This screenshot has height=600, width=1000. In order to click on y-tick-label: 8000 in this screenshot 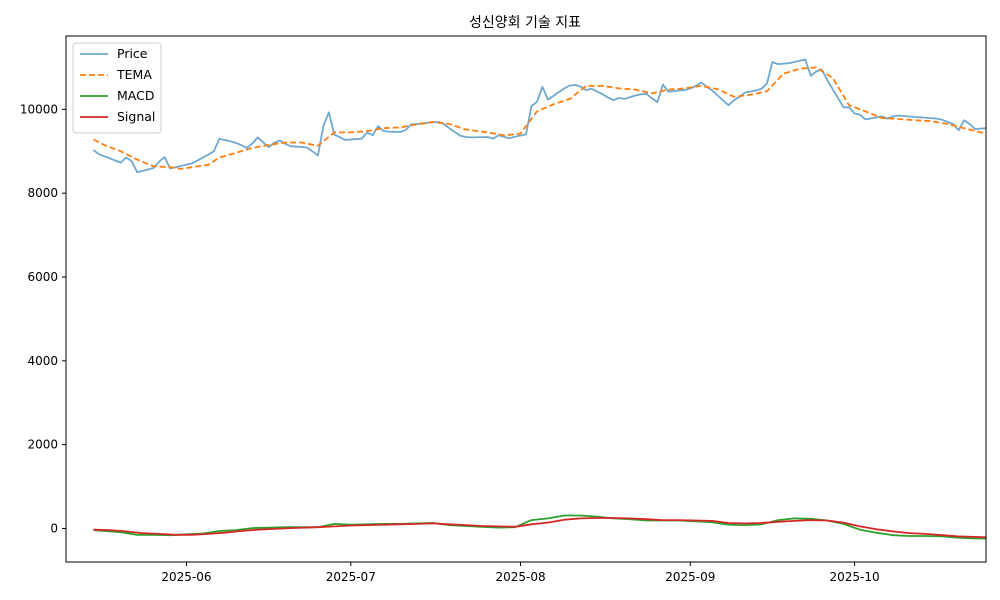, I will do `click(42, 193)`.